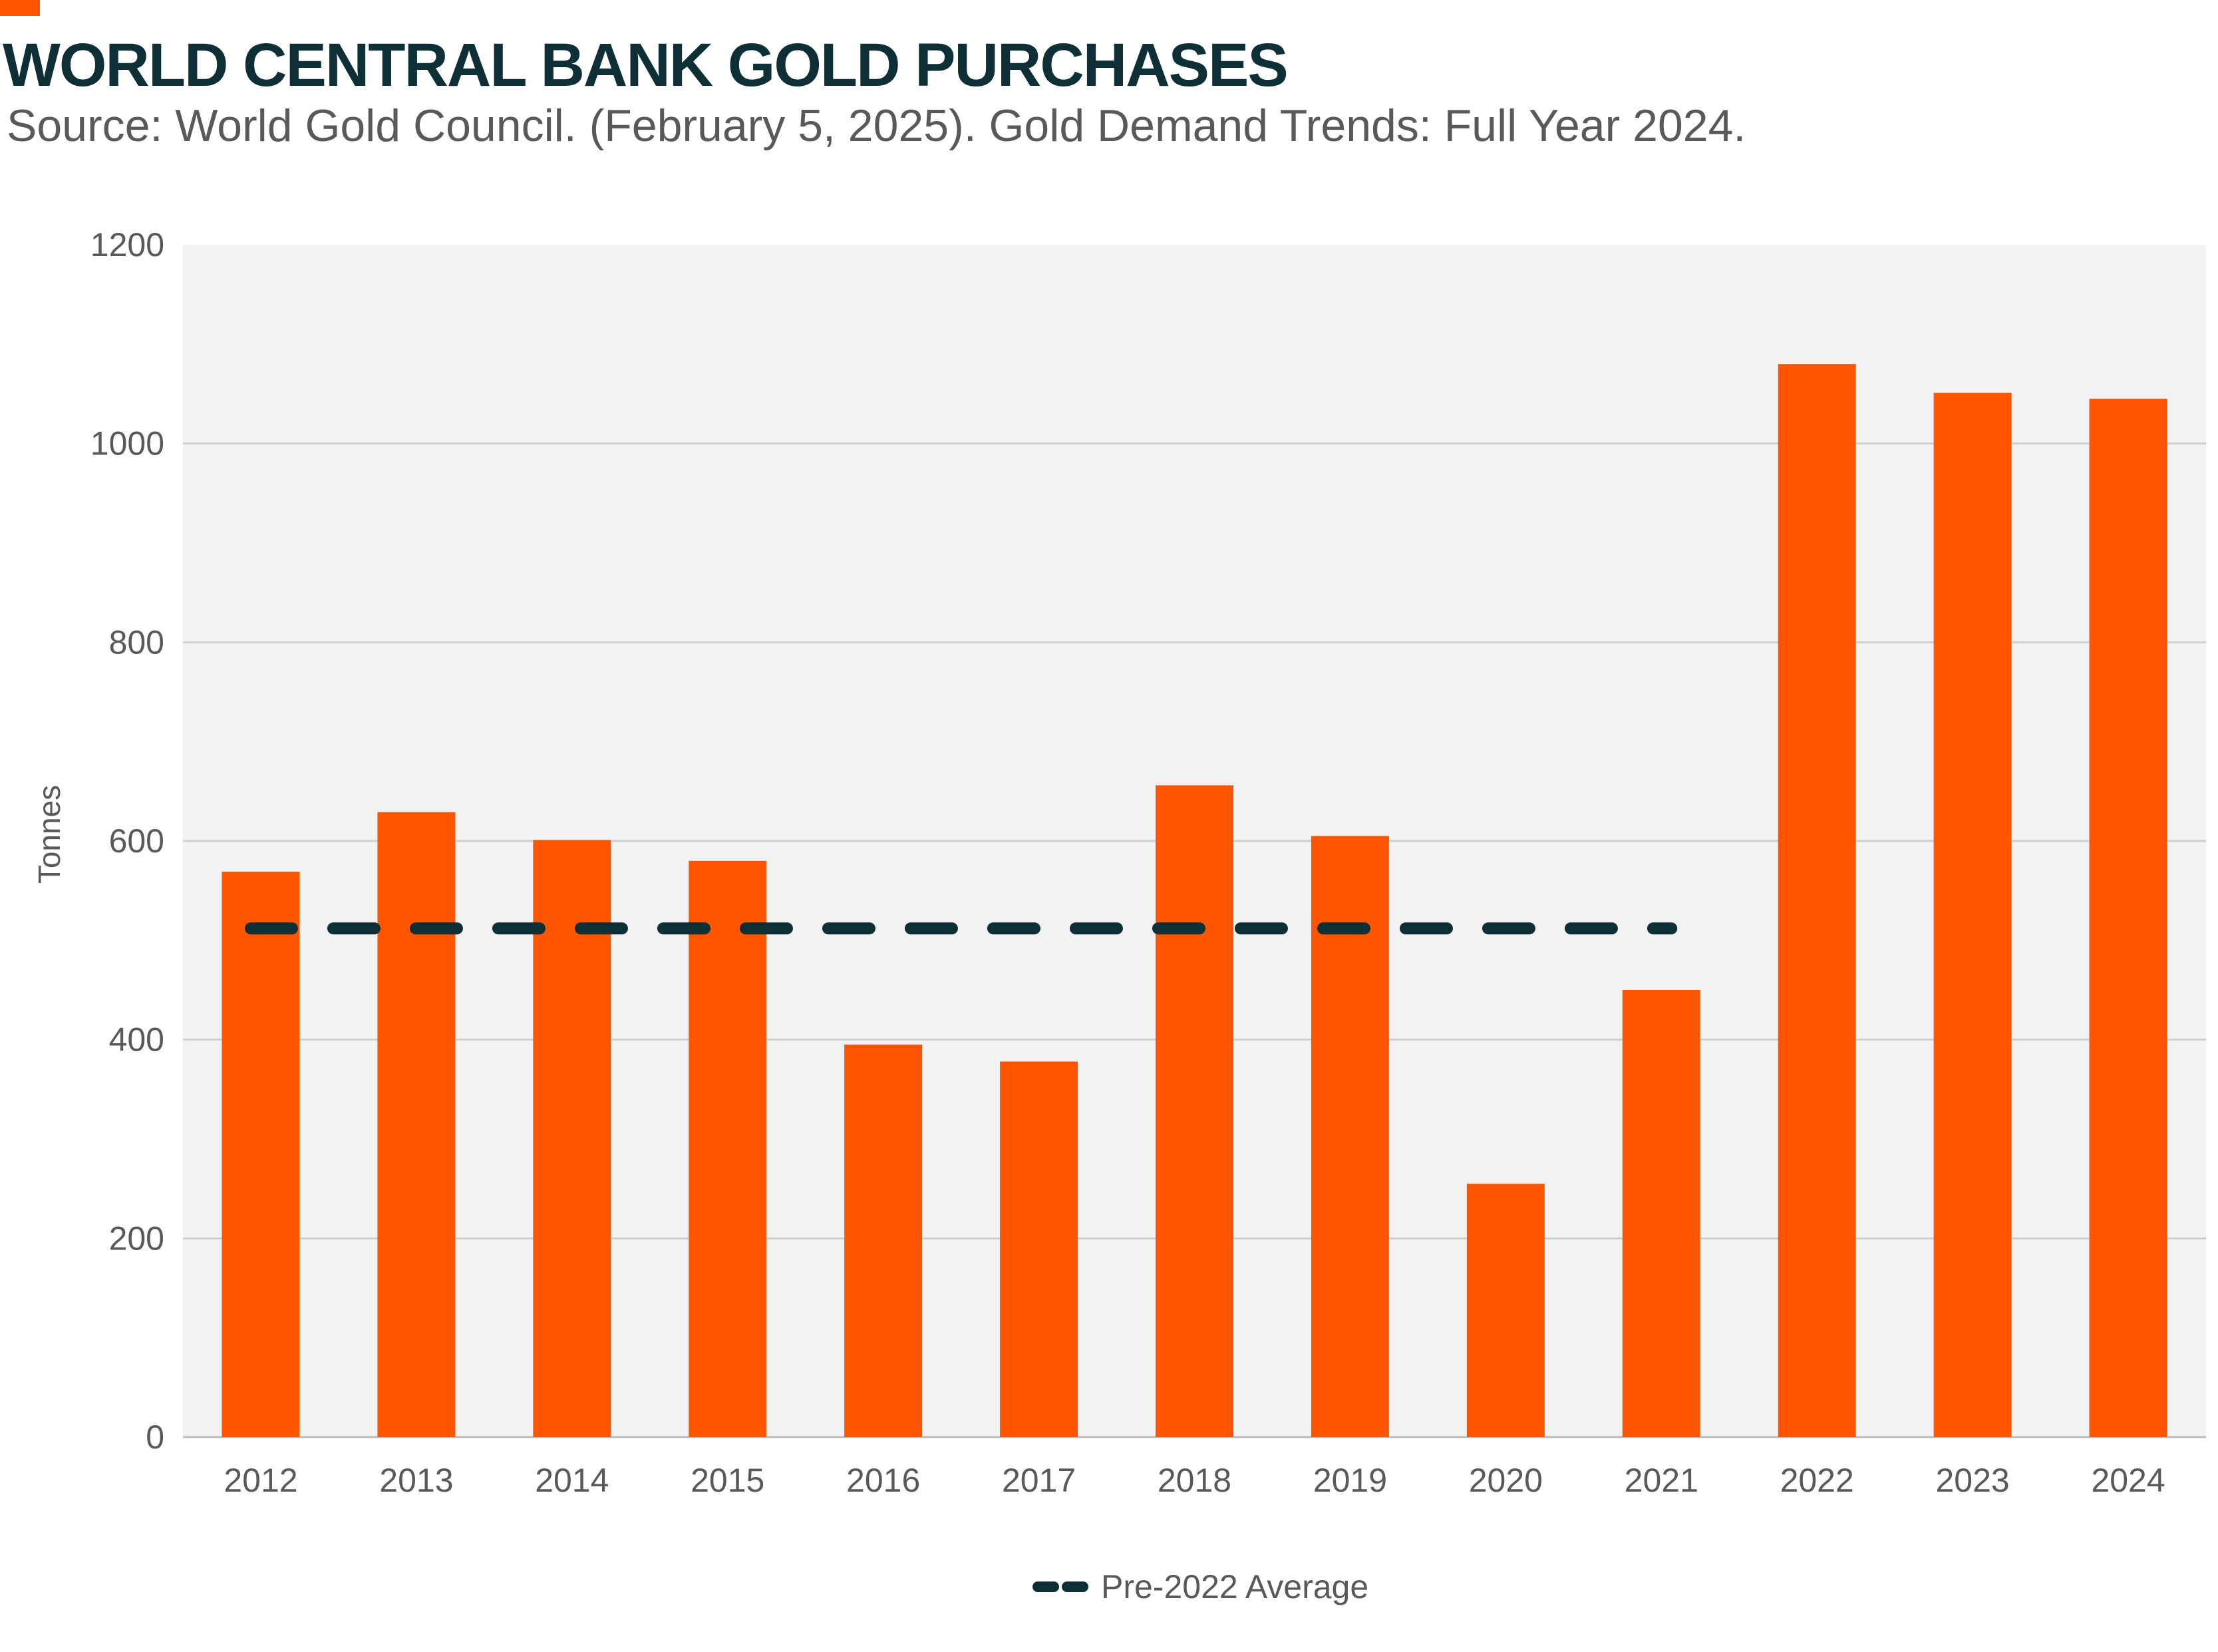 The height and width of the screenshot is (1652, 2218). I want to click on y-tick-label-1200: 1200, so click(127, 245).